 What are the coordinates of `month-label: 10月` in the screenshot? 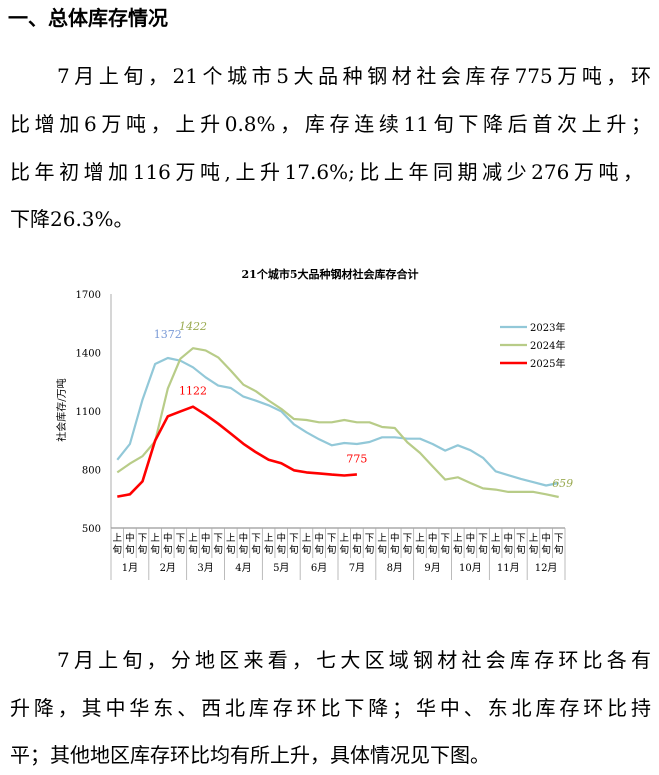 It's located at (470, 568).